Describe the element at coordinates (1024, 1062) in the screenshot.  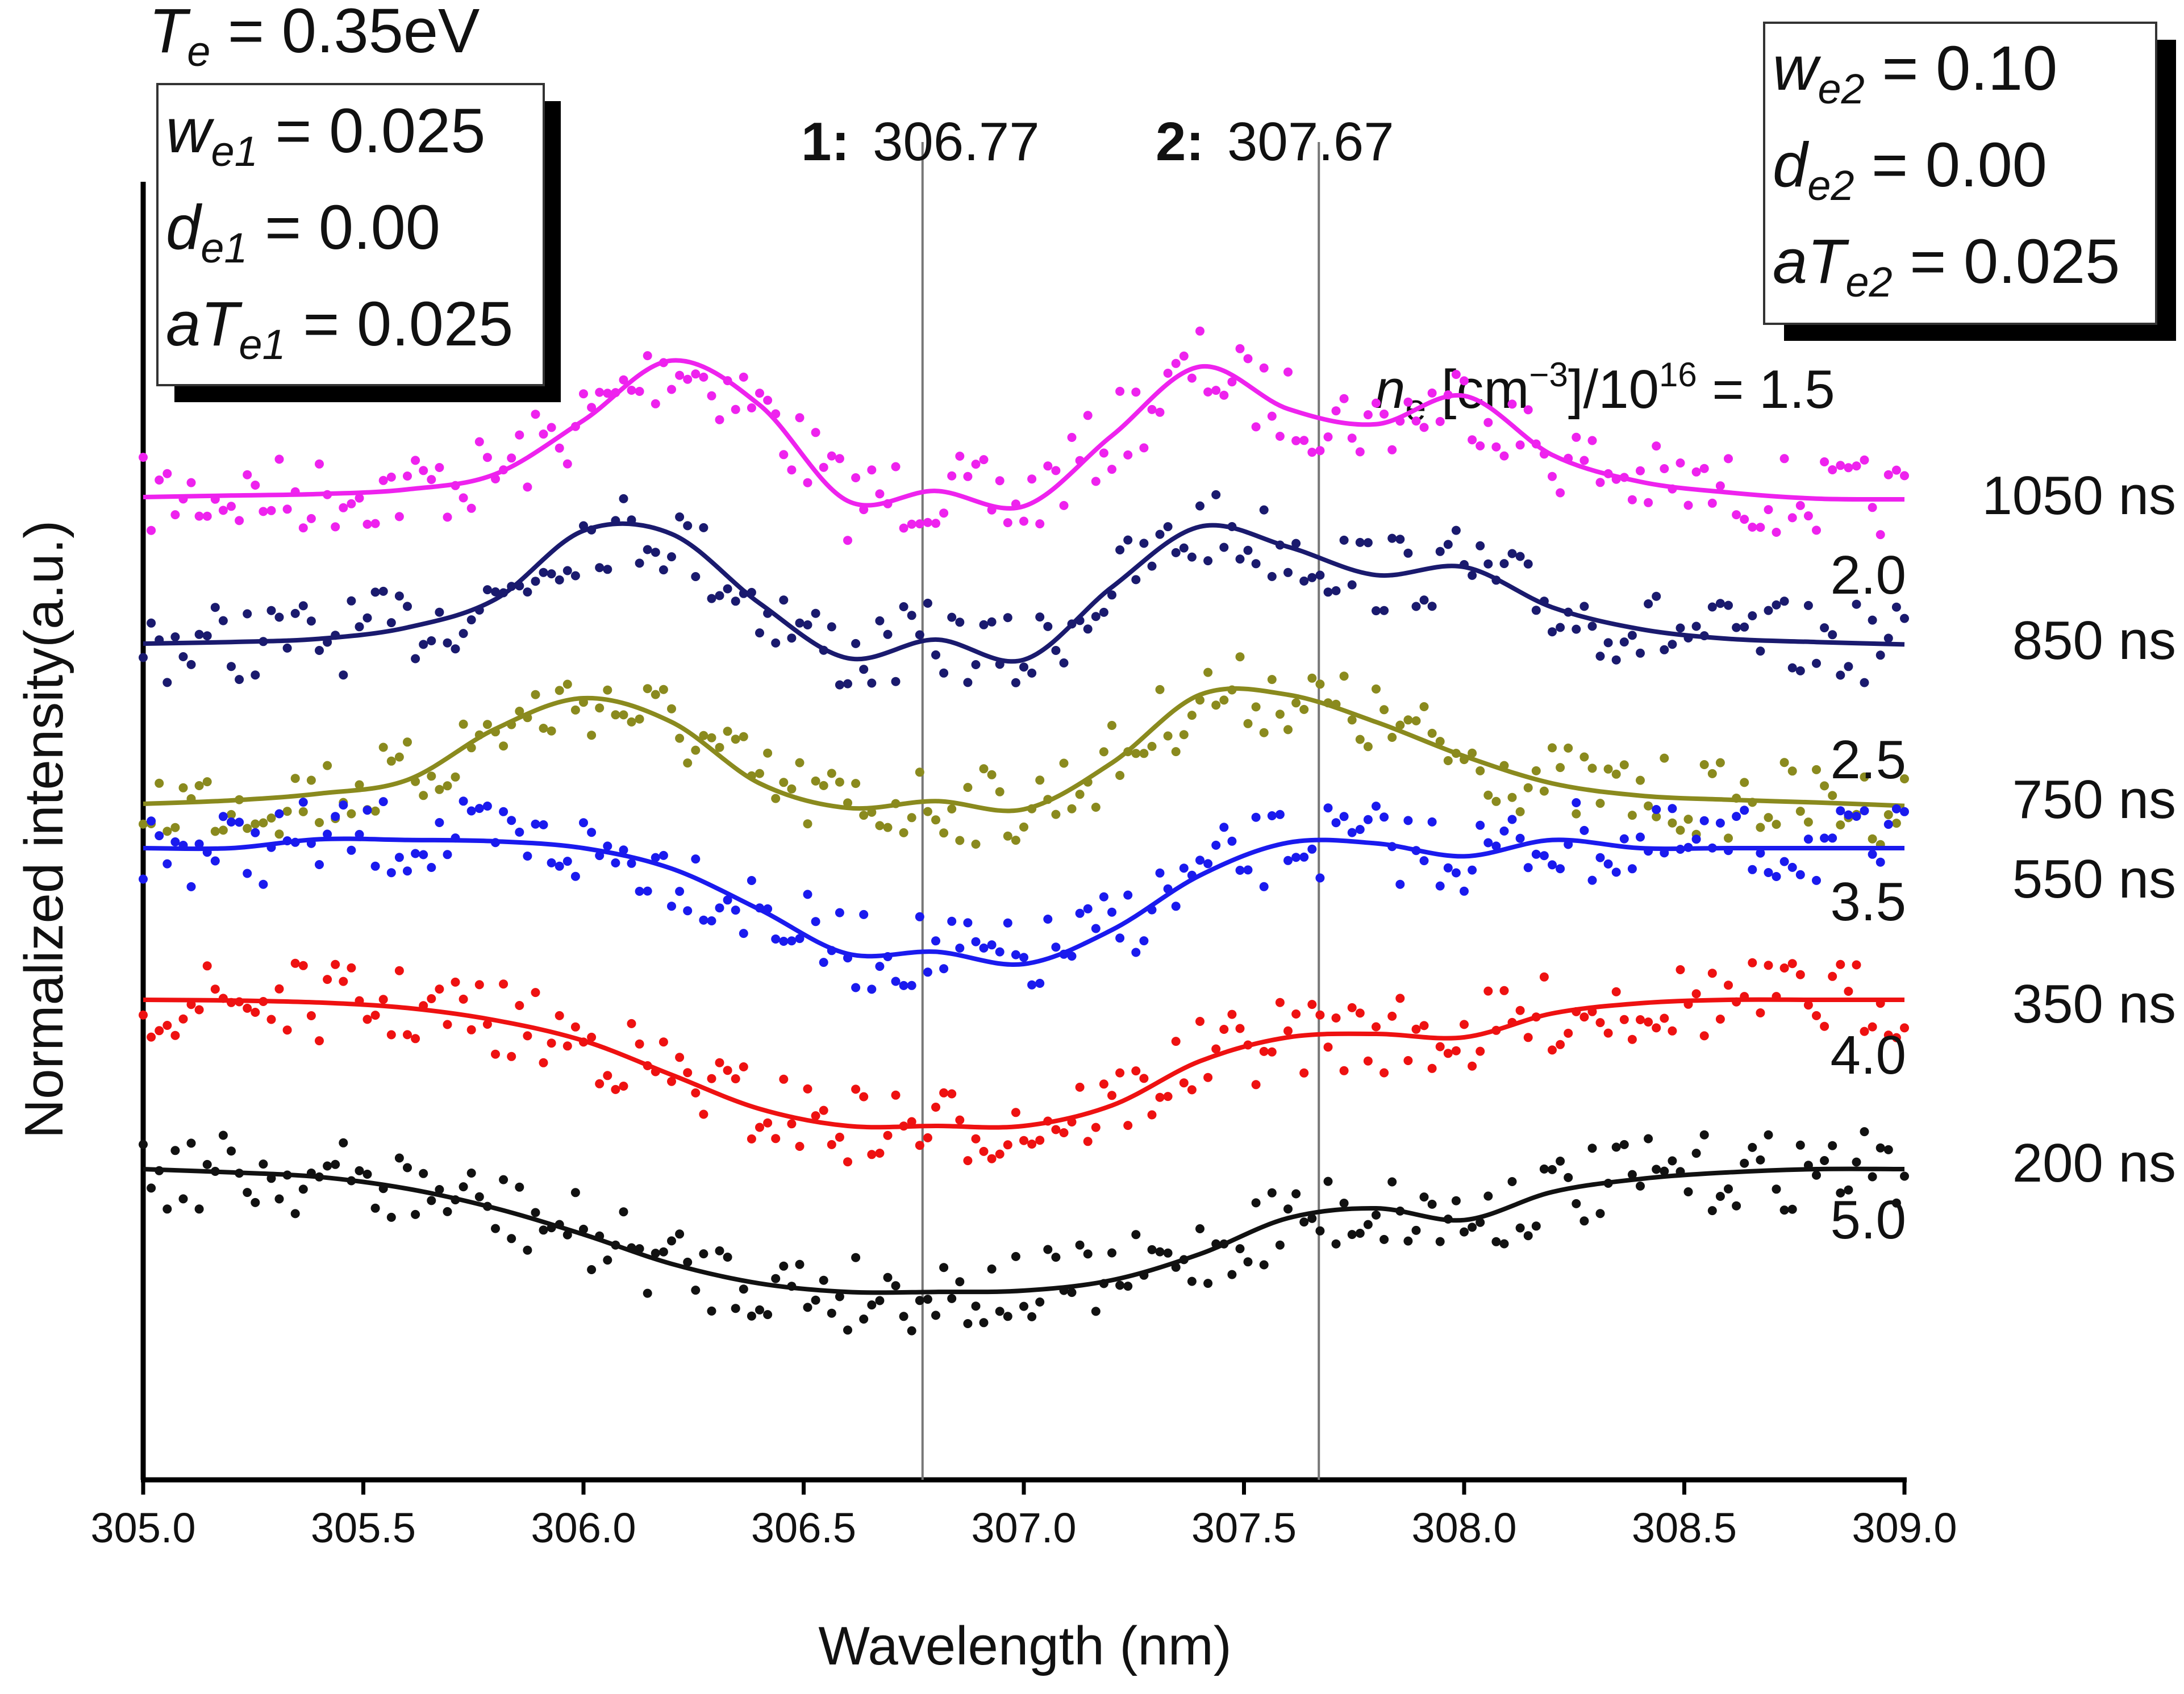
I see `series-350-ns` at that location.